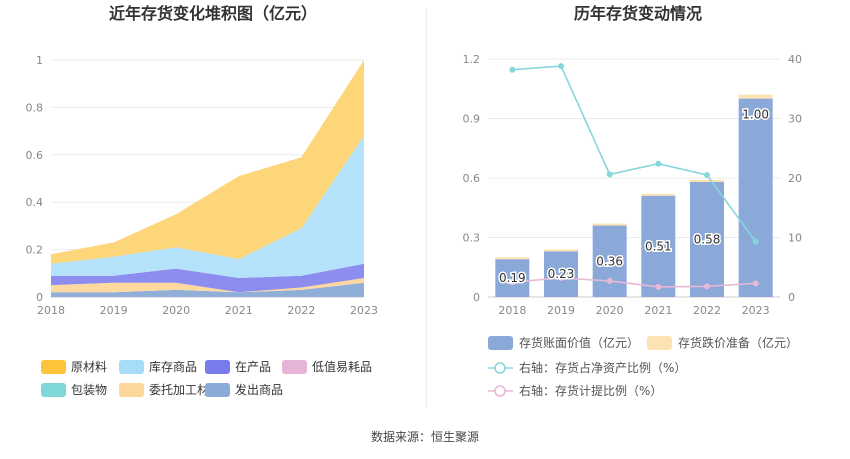 Image resolution: width=850 pixels, height=459 pixels. What do you see at coordinates (185, 390) in the screenshot?
I see `legend-label: 委托加工材料` at bounding box center [185, 390].